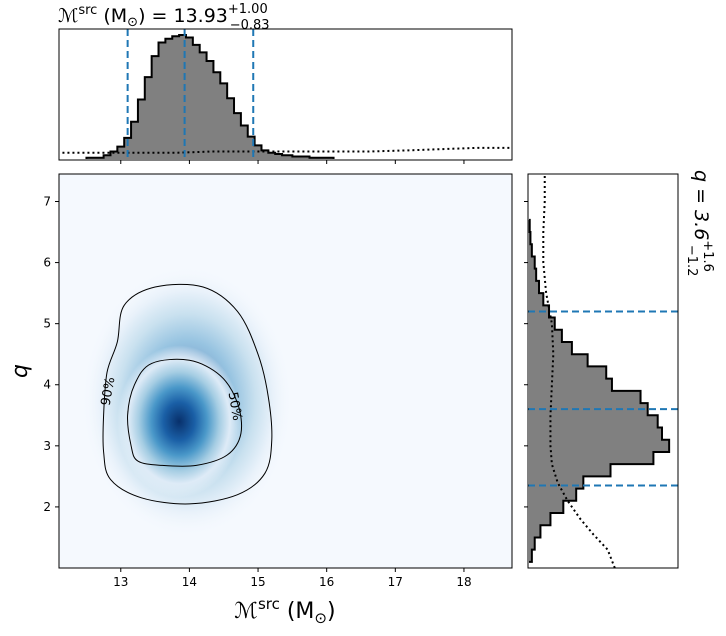 Image resolution: width=726 pixels, height=636 pixels. What do you see at coordinates (47, 324) in the screenshot?
I see `y-tick-label: 5` at bounding box center [47, 324].